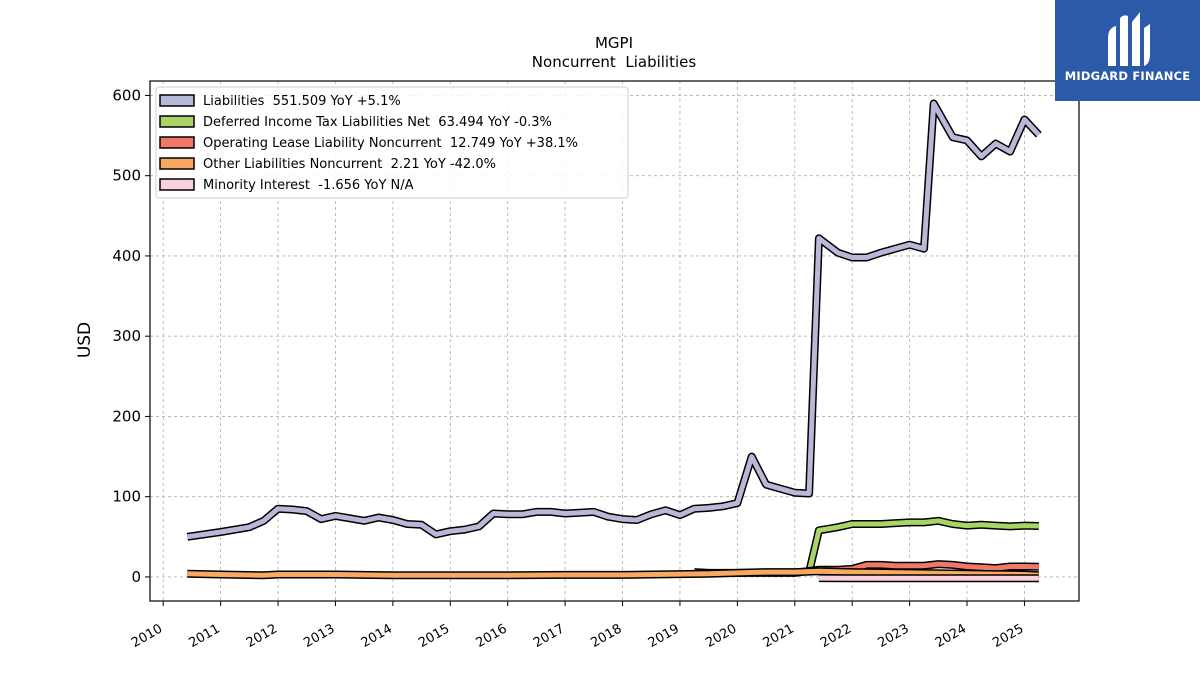 The height and width of the screenshot is (675, 1200). Describe the element at coordinates (664, 636) in the screenshot. I see `x-tick-label-9: 2019` at that location.